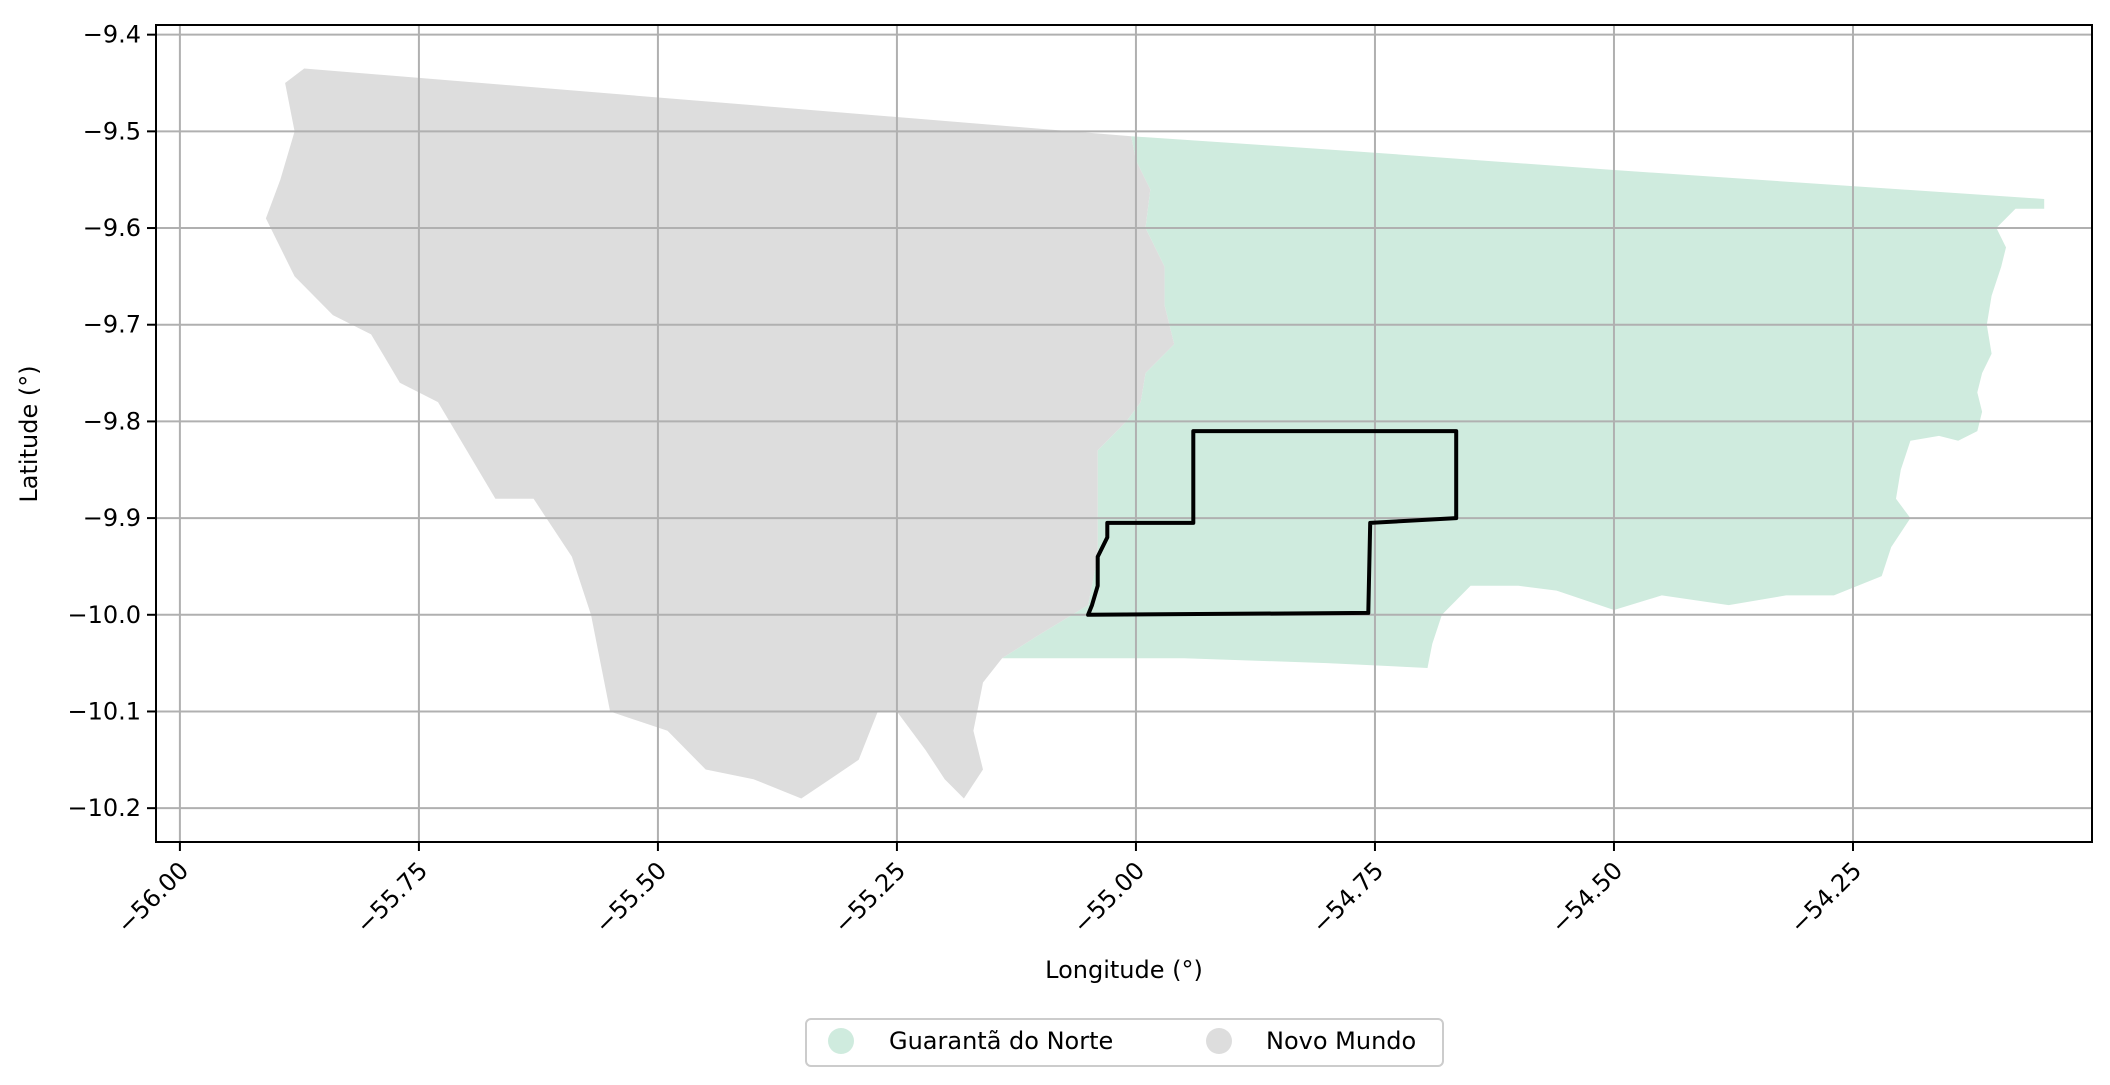  I want to click on legend-box, so click(1124, 1042).